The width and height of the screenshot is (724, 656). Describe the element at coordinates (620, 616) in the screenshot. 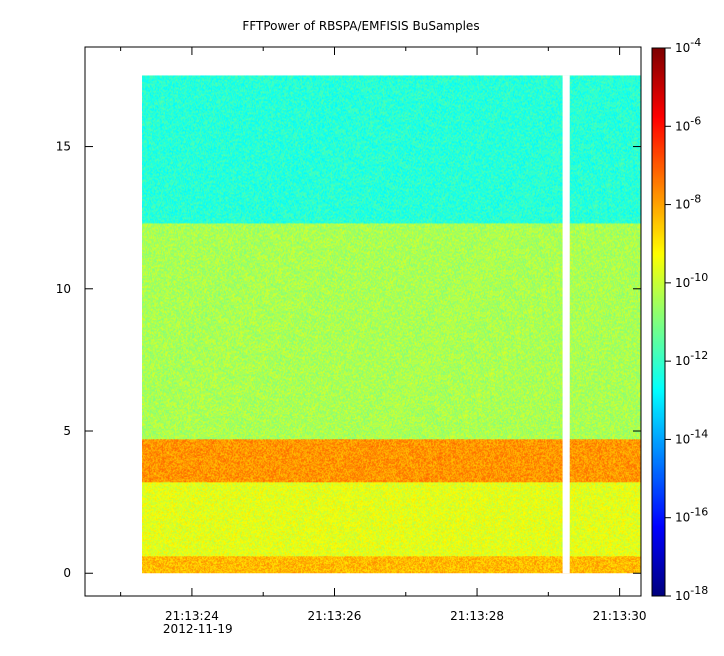

I see `x-tick-label: 21:13:30` at that location.